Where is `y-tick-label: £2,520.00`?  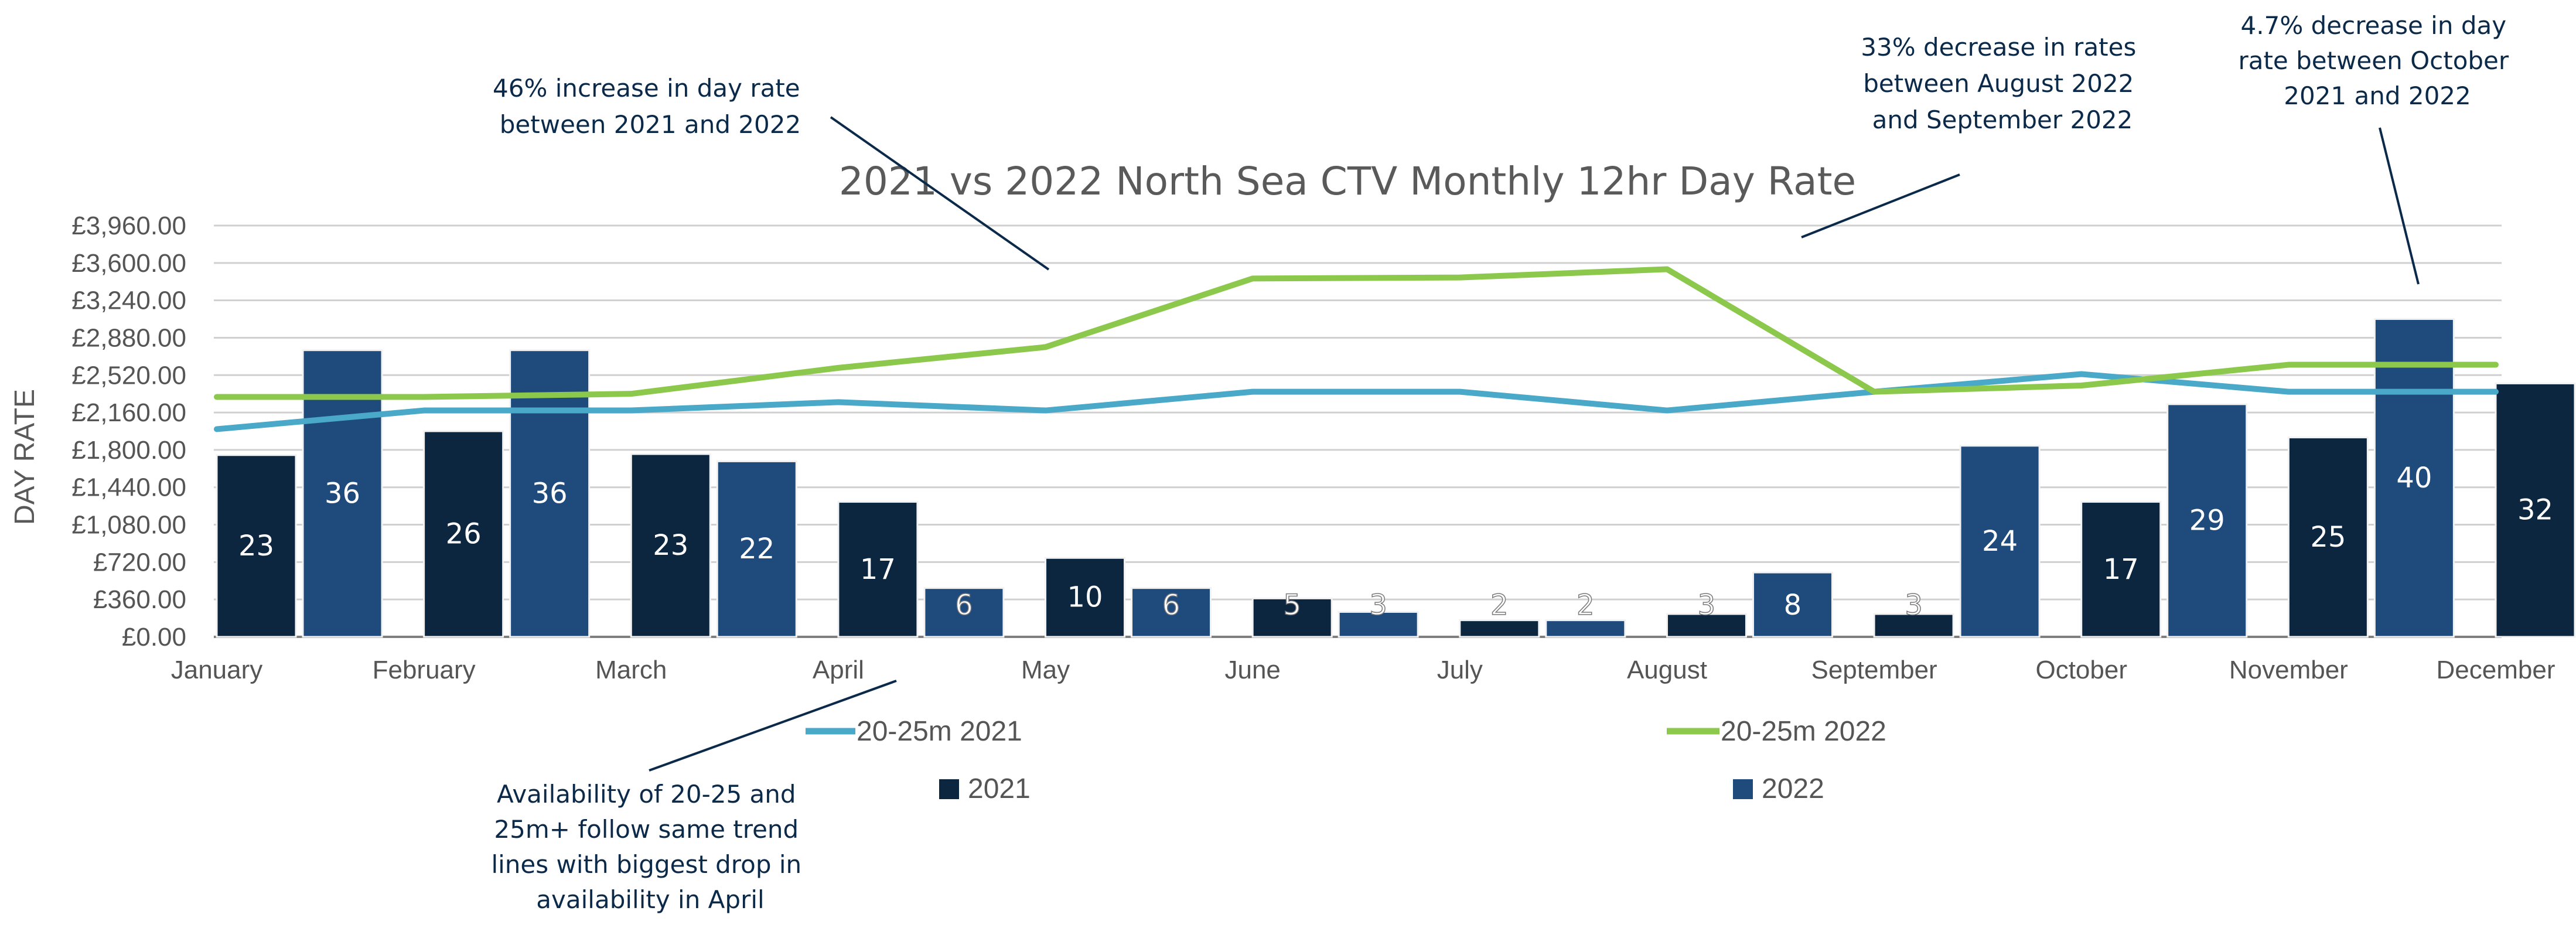 y-tick-label: £2,520.00 is located at coordinates (128, 375).